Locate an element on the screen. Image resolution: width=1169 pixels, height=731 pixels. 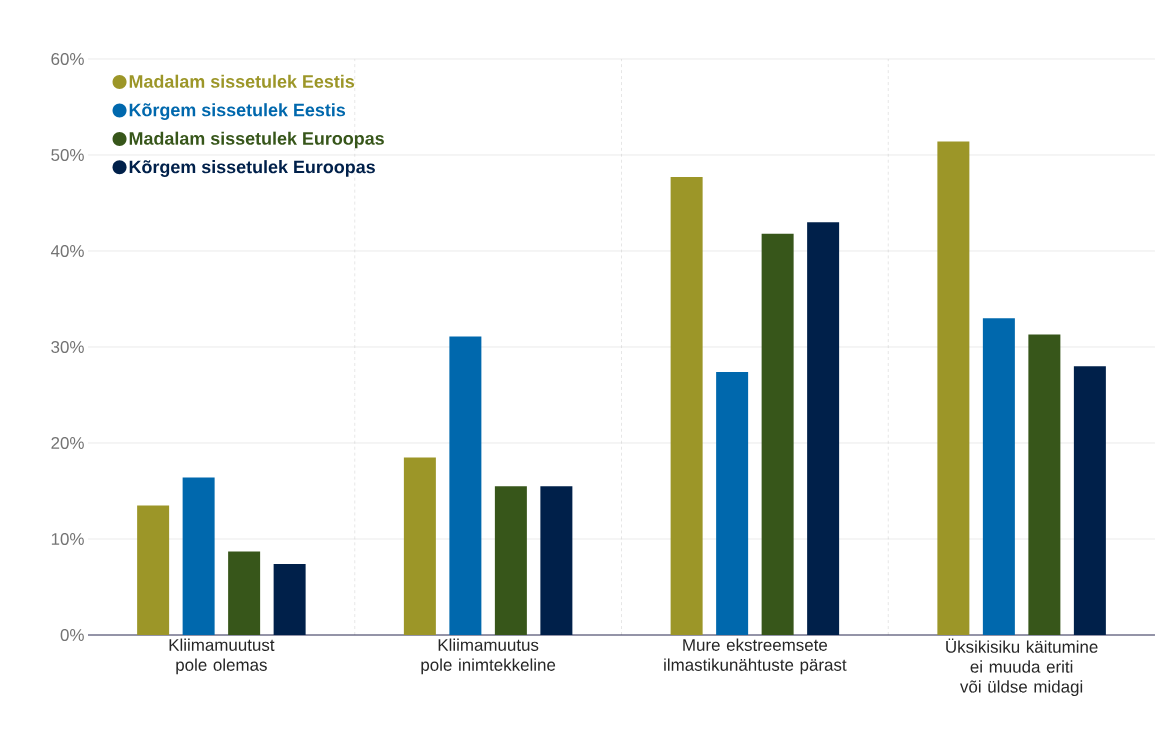
y-tick-label: 40% is located at coordinates (67, 251).